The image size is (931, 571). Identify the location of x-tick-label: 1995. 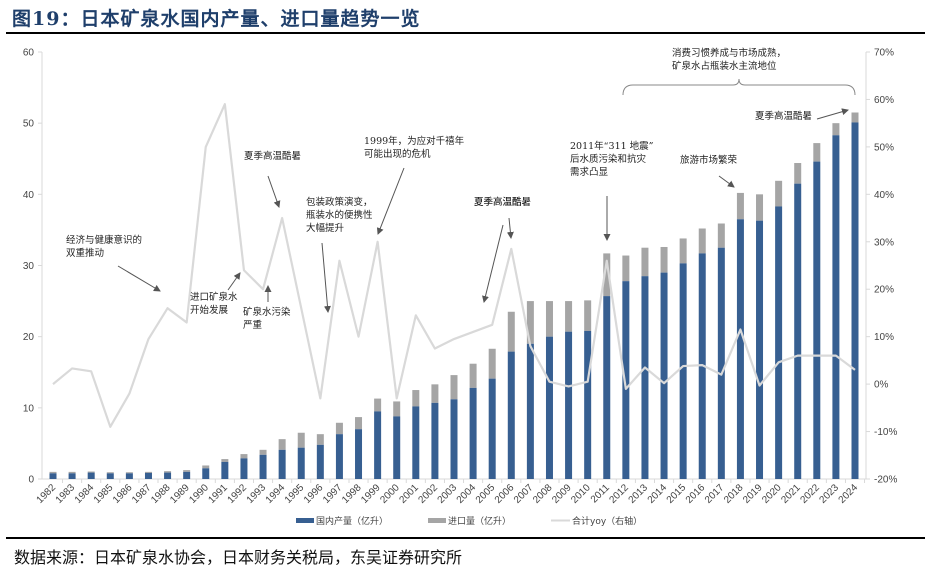
(295, 494).